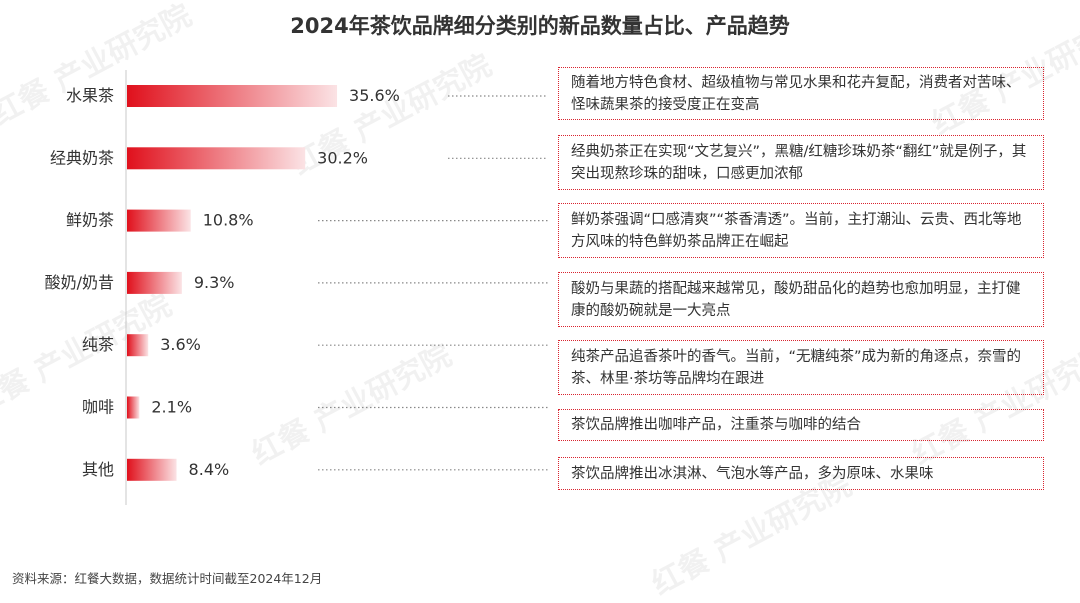  I want to click on value-label: 8.4%, so click(209, 469).